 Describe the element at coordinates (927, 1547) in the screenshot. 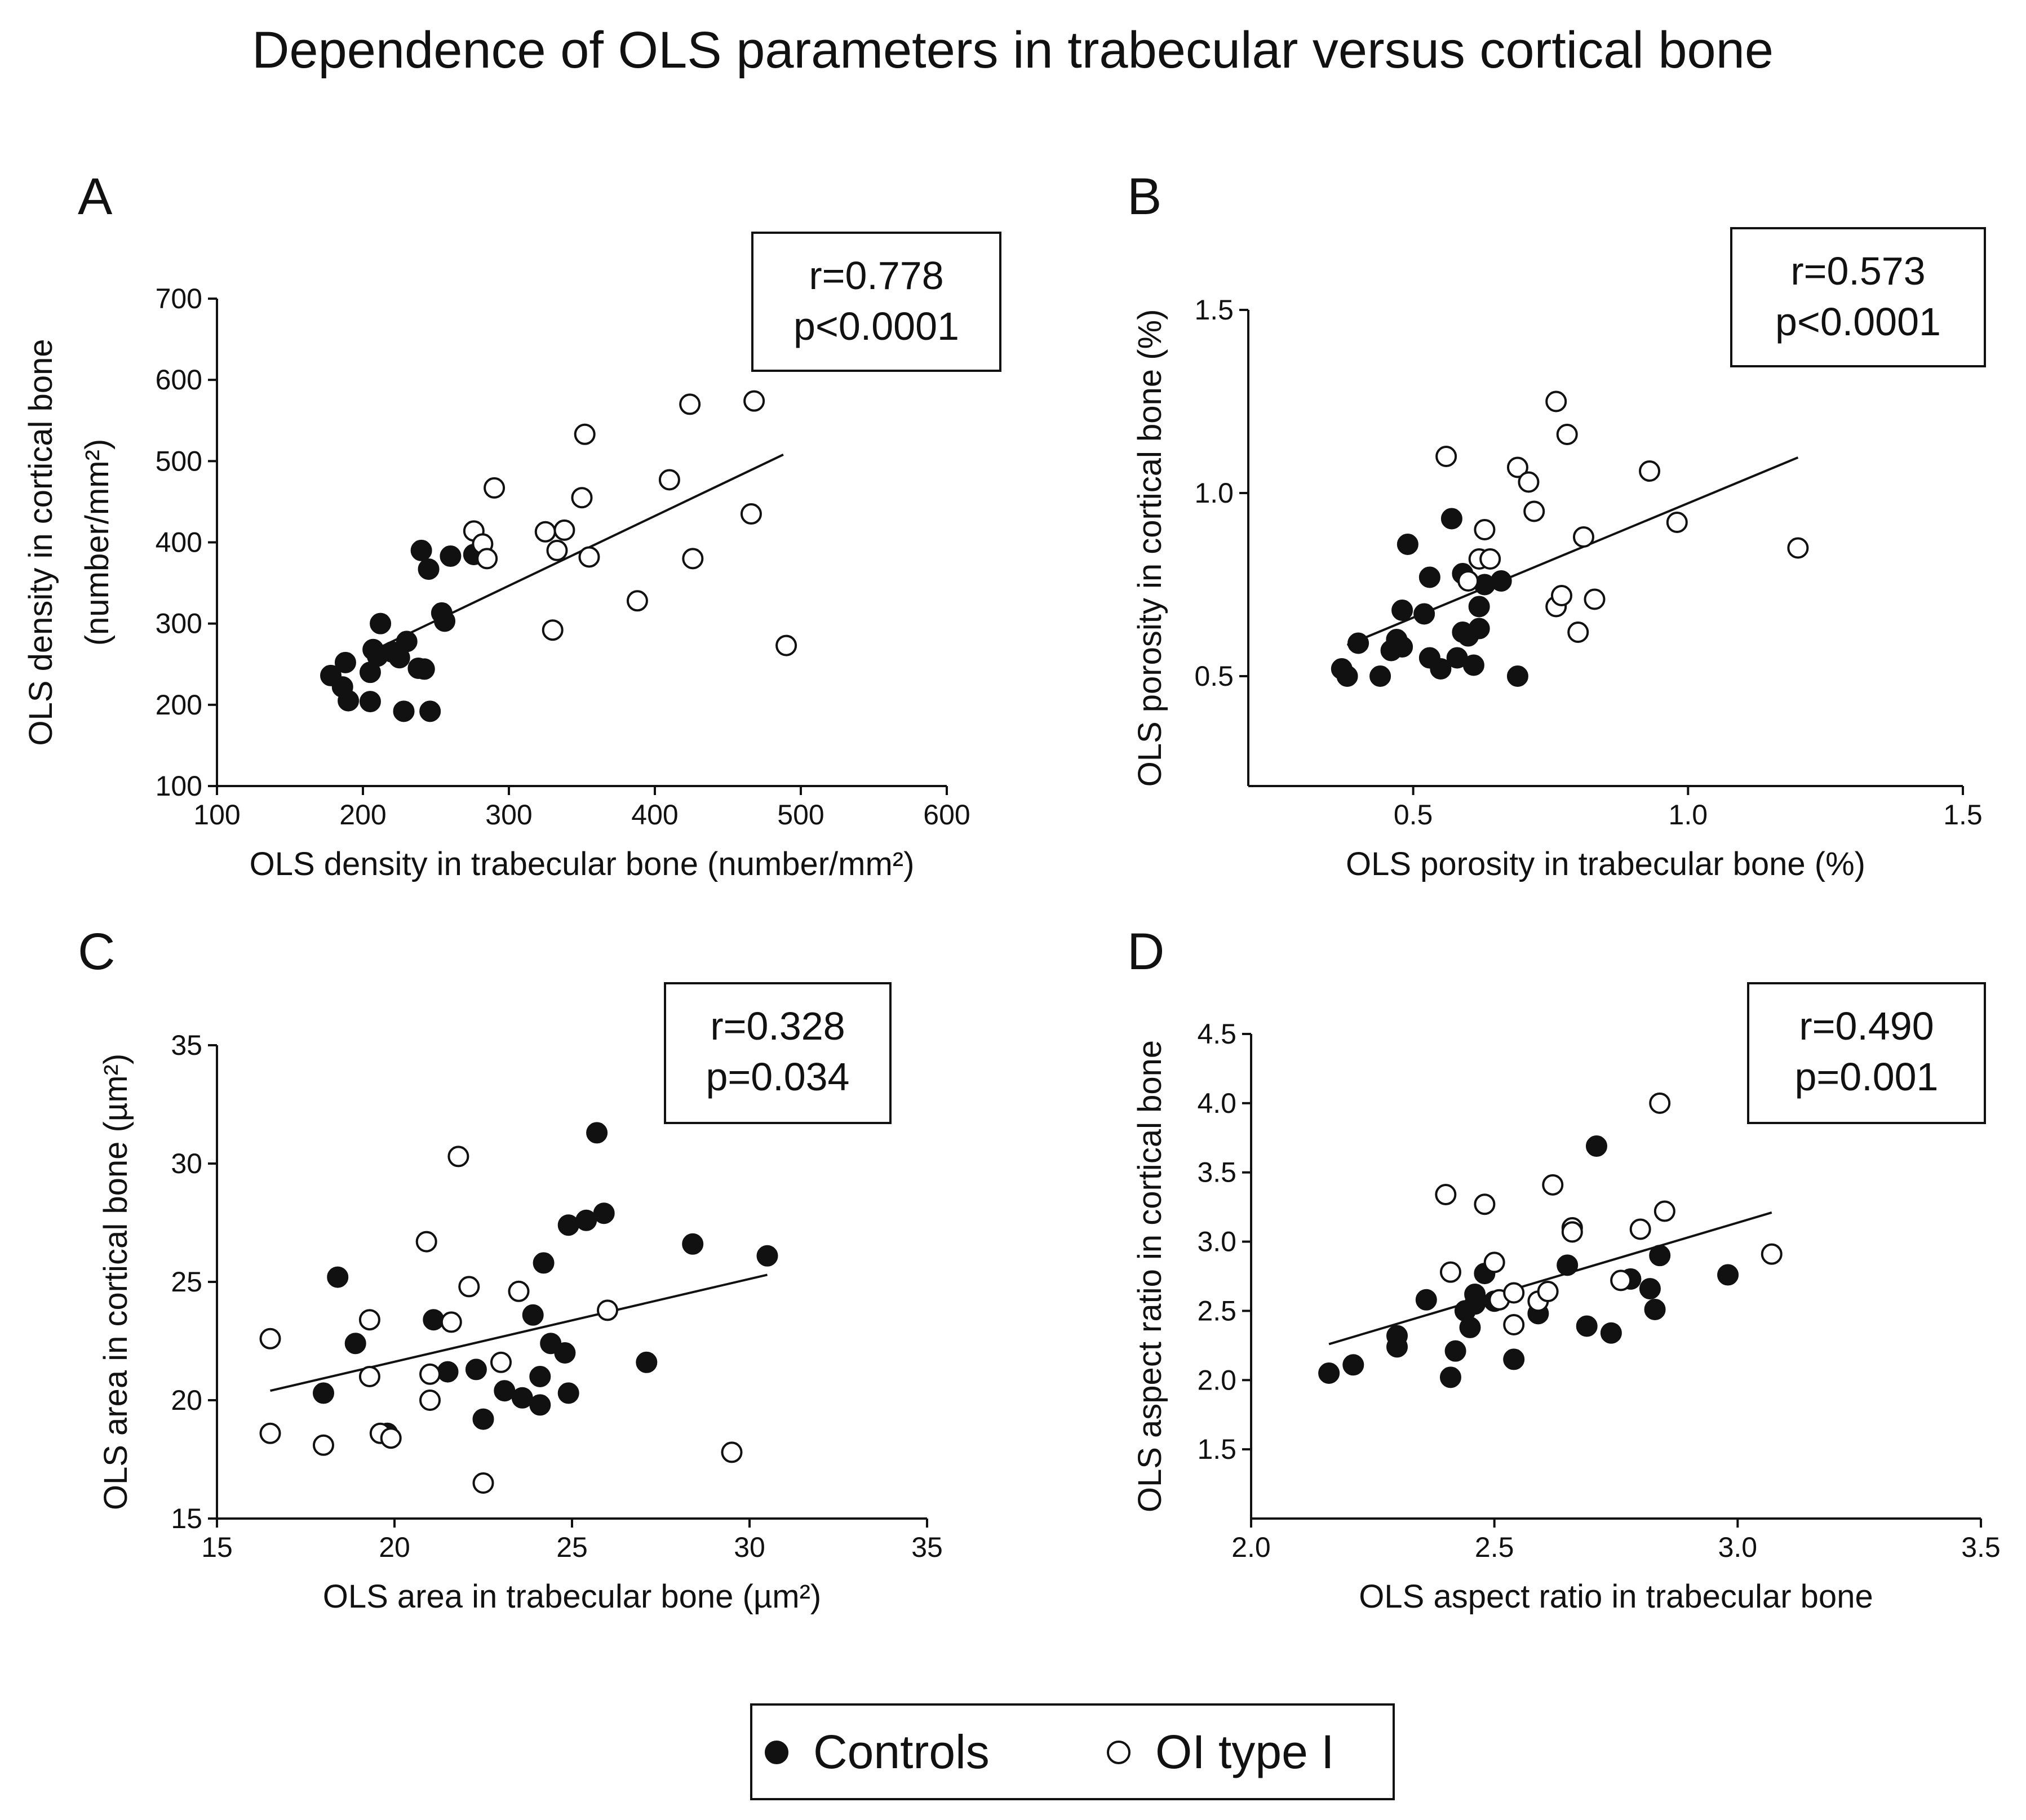

I see `x-tick-label: 35` at that location.